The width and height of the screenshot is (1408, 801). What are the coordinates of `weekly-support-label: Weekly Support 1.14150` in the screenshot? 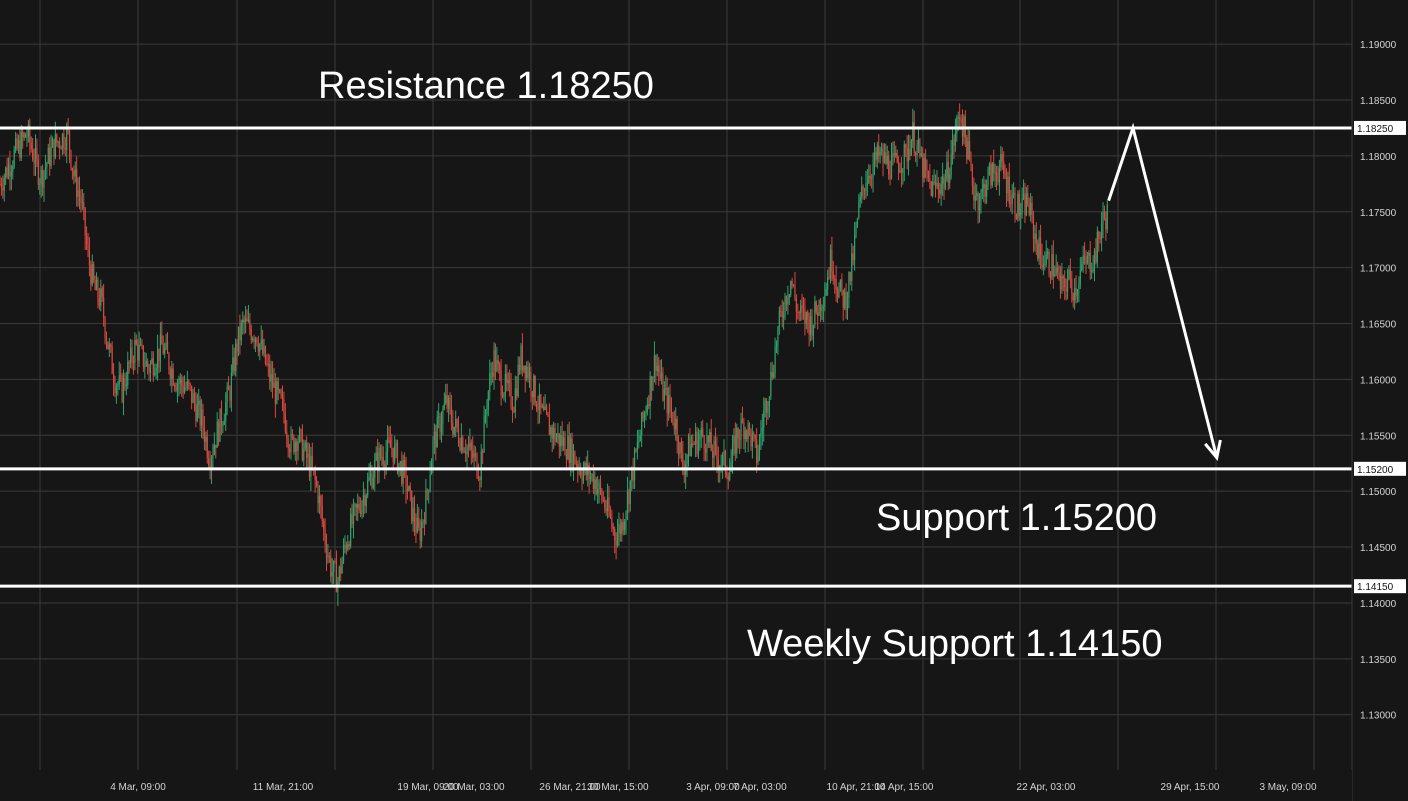 It's located at (954, 644).